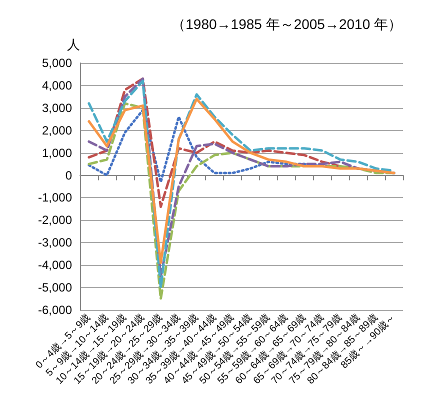 This screenshot has height=410, width=425. Describe the element at coordinates (57, 107) in the screenshot. I see `y-tick-label: 3,000` at that location.